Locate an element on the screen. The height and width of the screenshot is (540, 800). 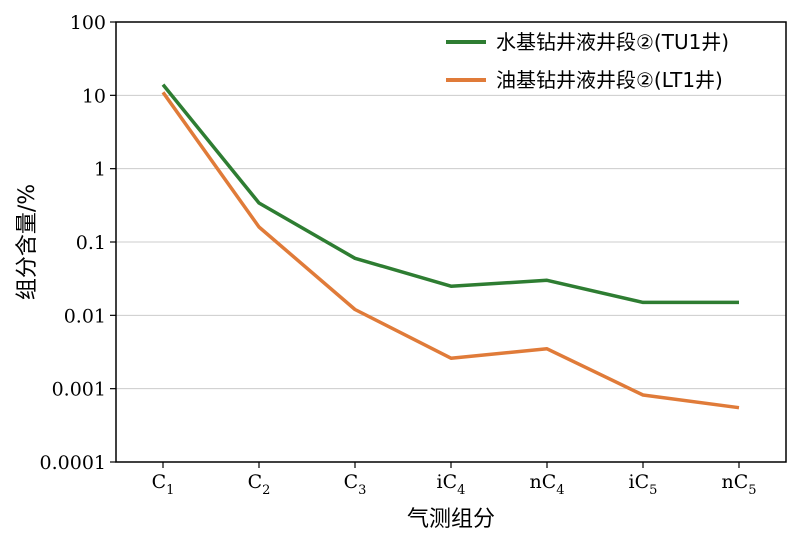
legend-label: 油基钻井液井段②(LT1井) is located at coordinates (609, 80).